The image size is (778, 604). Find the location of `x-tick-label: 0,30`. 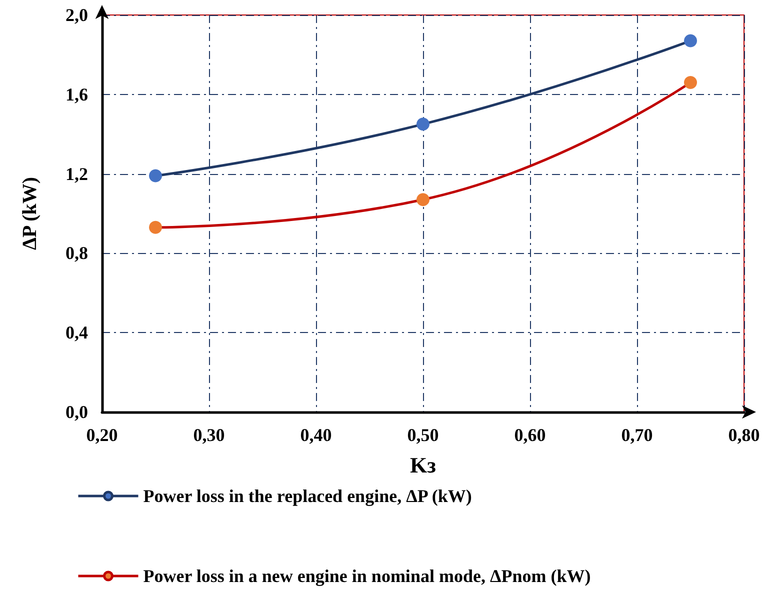

x-tick-label: 0,30 is located at coordinates (209, 435).